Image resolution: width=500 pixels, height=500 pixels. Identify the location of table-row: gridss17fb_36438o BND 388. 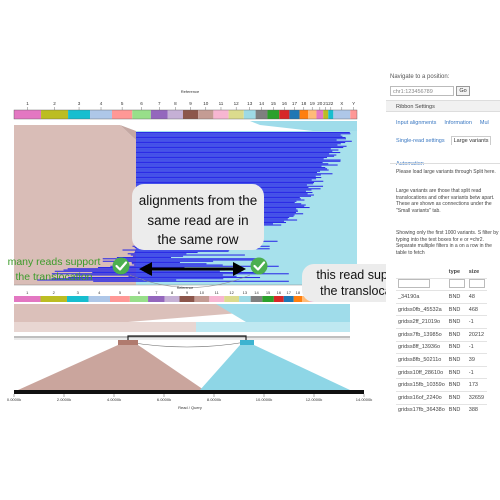
(441, 408).